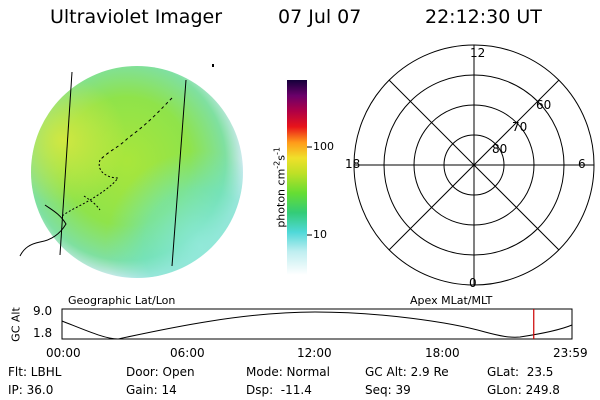 The height and width of the screenshot is (400, 600). What do you see at coordinates (16, 324) in the screenshot?
I see `altitude-ylabel: GC Alt` at bounding box center [16, 324].